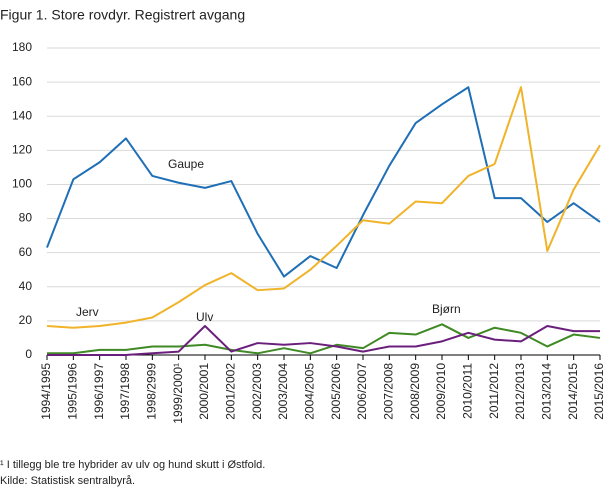 The height and width of the screenshot is (488, 608). What do you see at coordinates (204, 317) in the screenshot?
I see `series-label: Ulv` at bounding box center [204, 317].